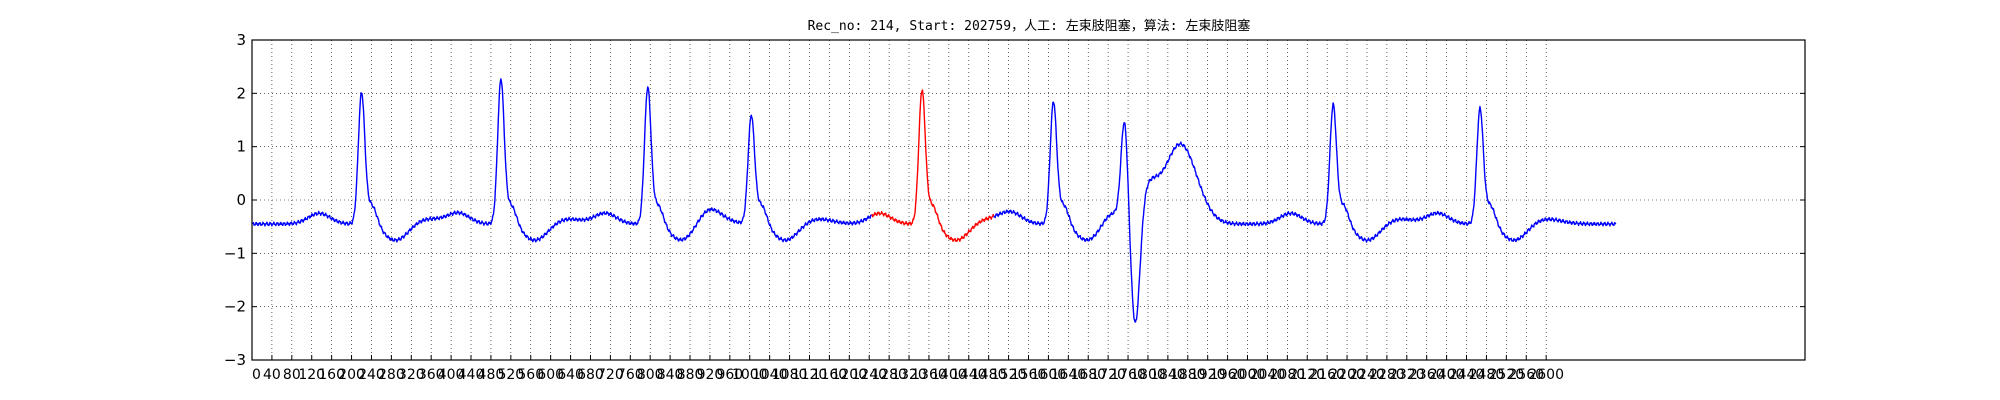 This screenshot has height=400, width=2000. I want to click on x-tick-label: 160, so click(331, 375).